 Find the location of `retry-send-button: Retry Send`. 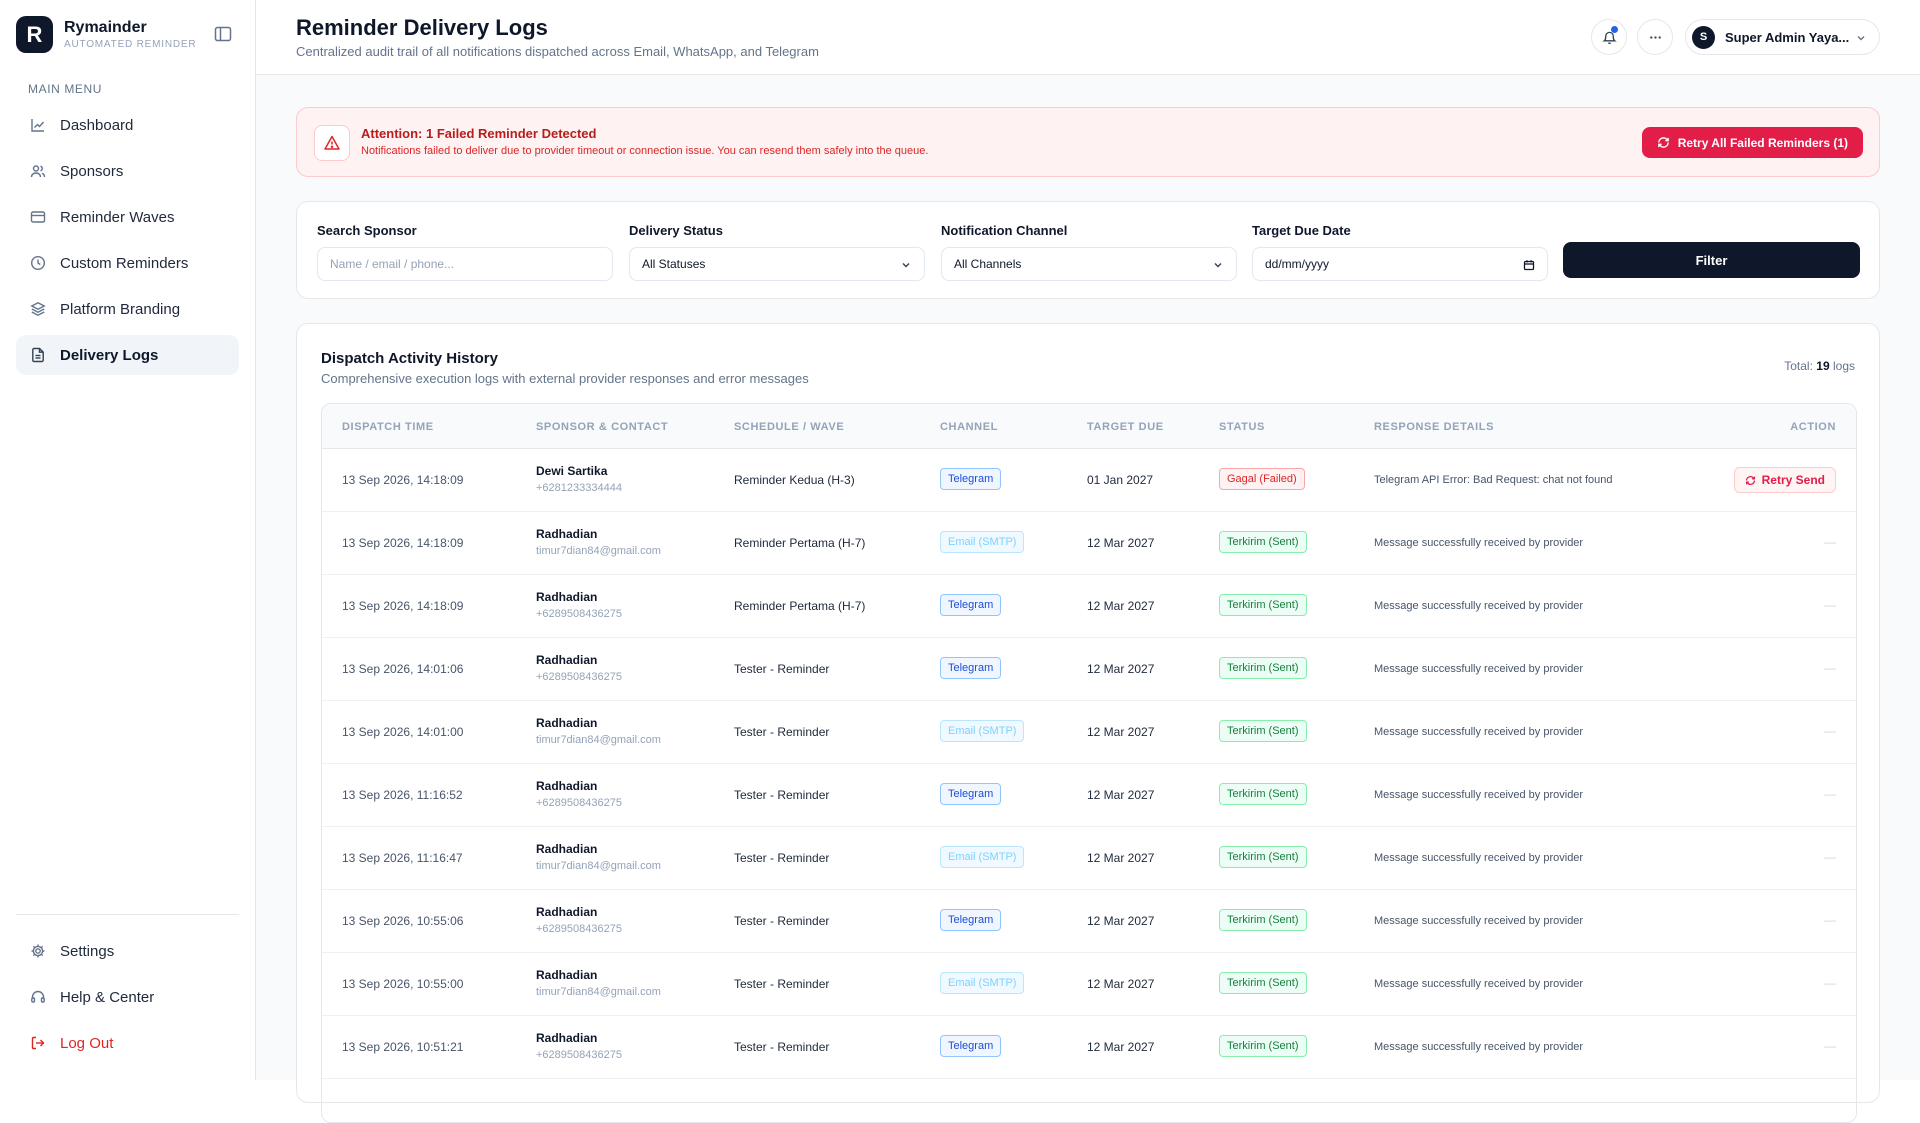

retry-send-button: Retry Send is located at coordinates (1784, 480).